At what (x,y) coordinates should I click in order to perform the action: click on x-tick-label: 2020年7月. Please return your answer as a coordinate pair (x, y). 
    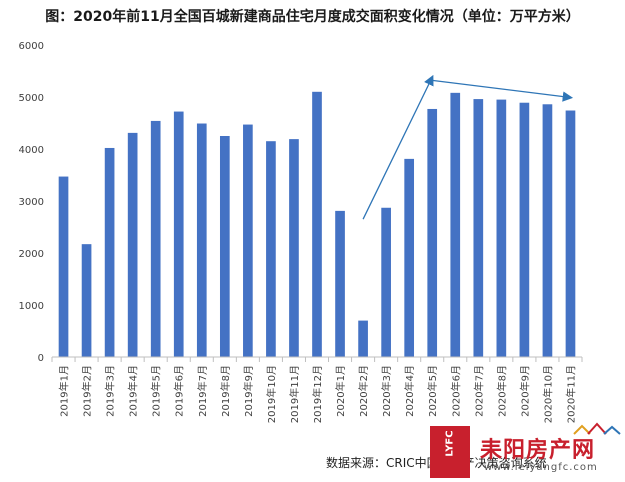
    Looking at the image, I should click on (478, 391).